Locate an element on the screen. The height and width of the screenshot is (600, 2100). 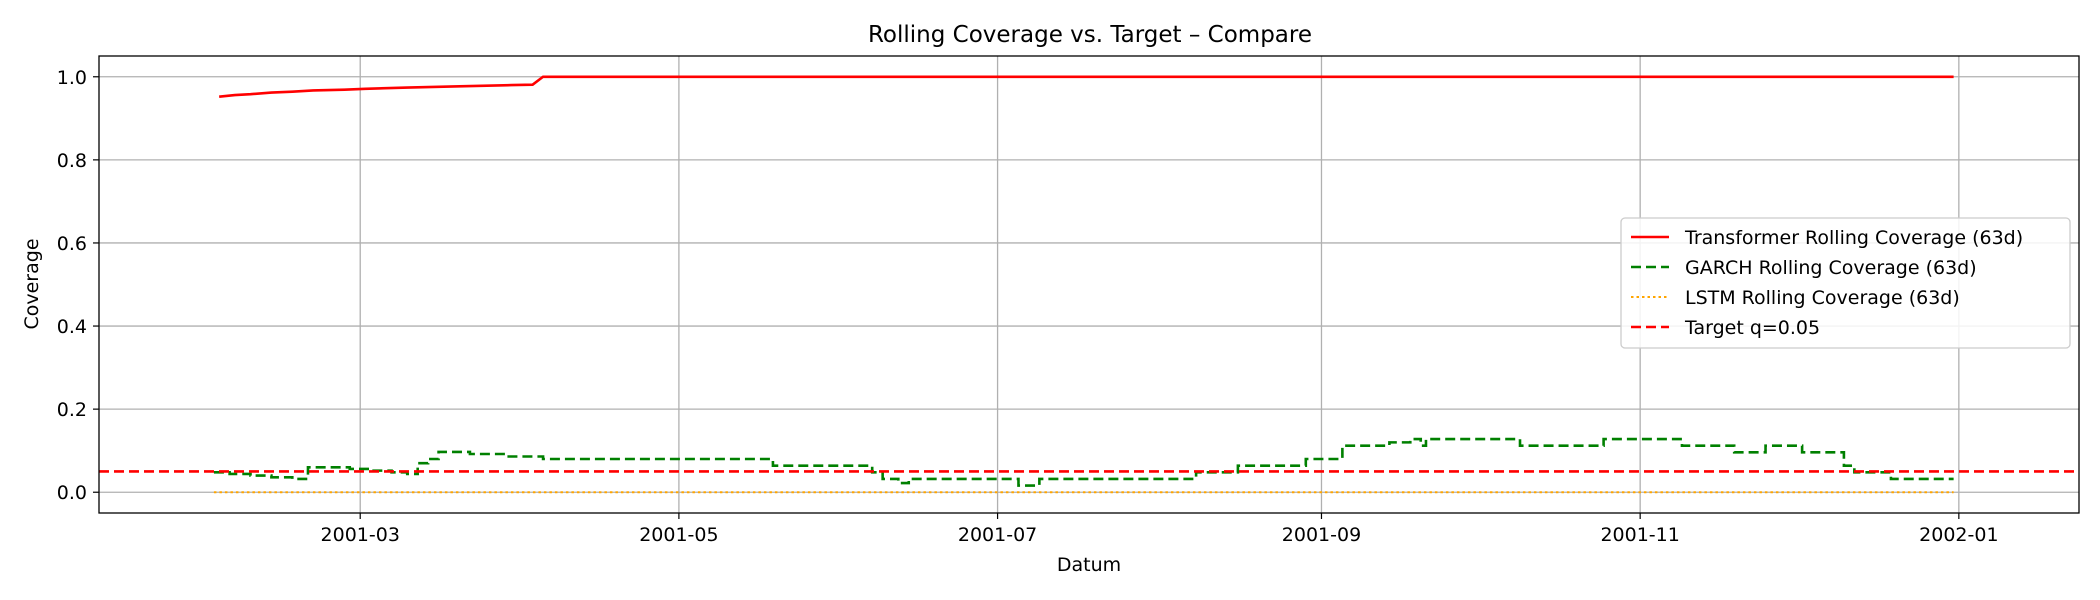
x-tick-label: 2001-07 is located at coordinates (997, 535).